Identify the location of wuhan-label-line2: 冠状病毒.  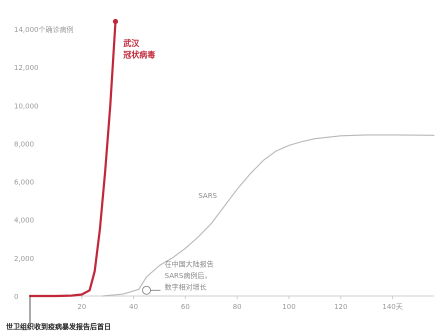
(139, 55).